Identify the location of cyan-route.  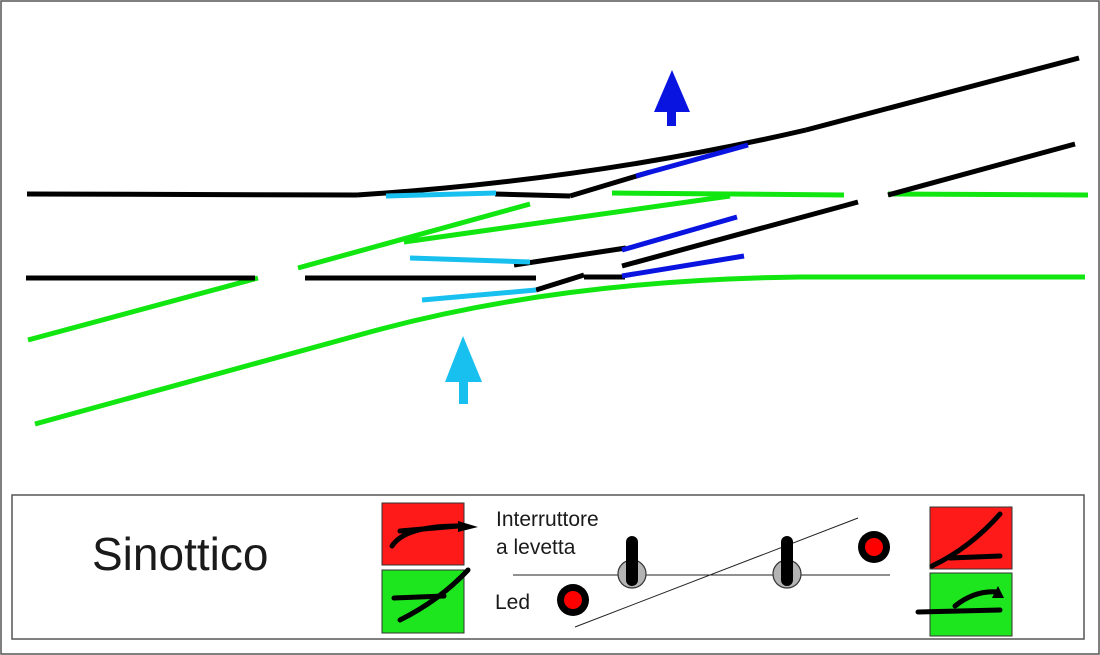
(461, 246).